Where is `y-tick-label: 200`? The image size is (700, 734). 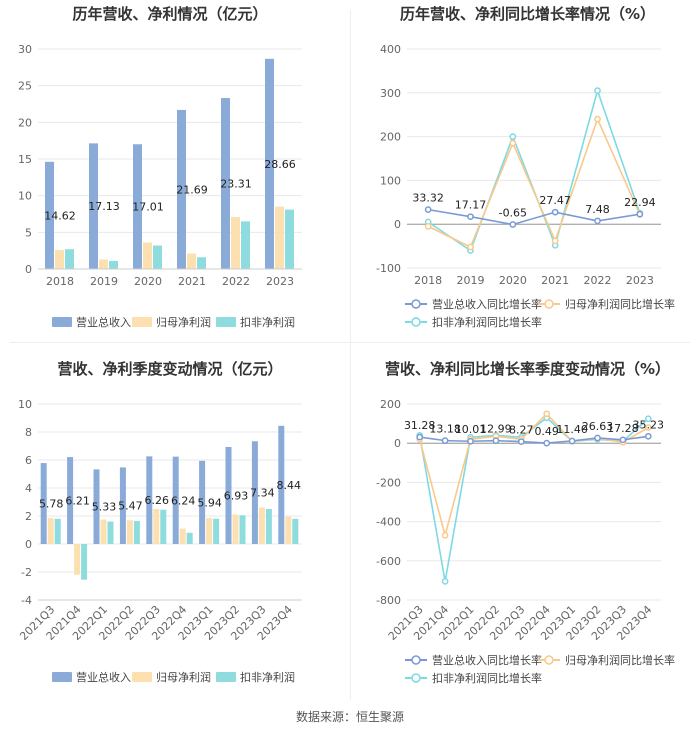 y-tick-label: 200 is located at coordinates (390, 137).